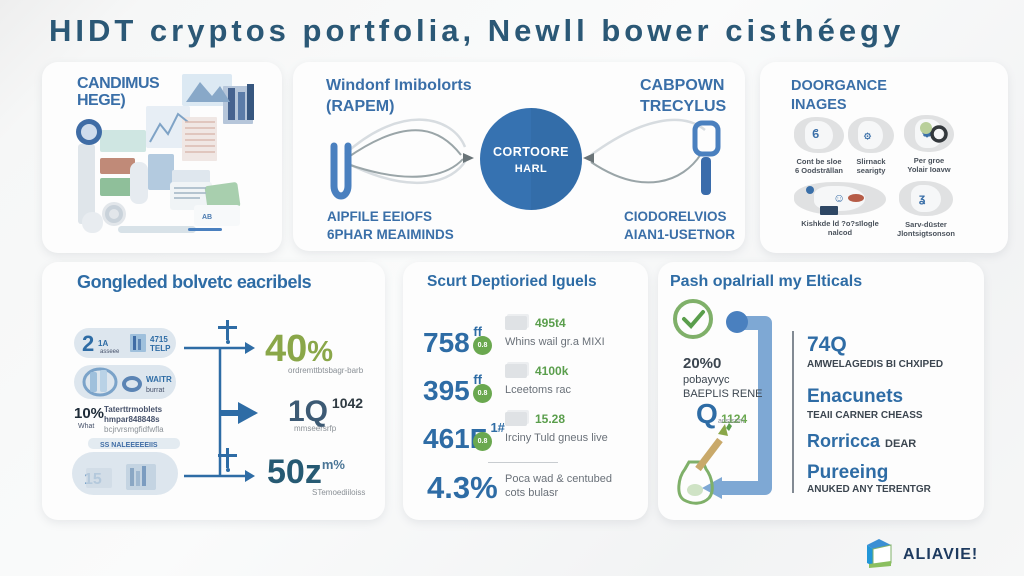 The image size is (1024, 576). I want to click on svg-text: CORTOORE, so click(531, 152).